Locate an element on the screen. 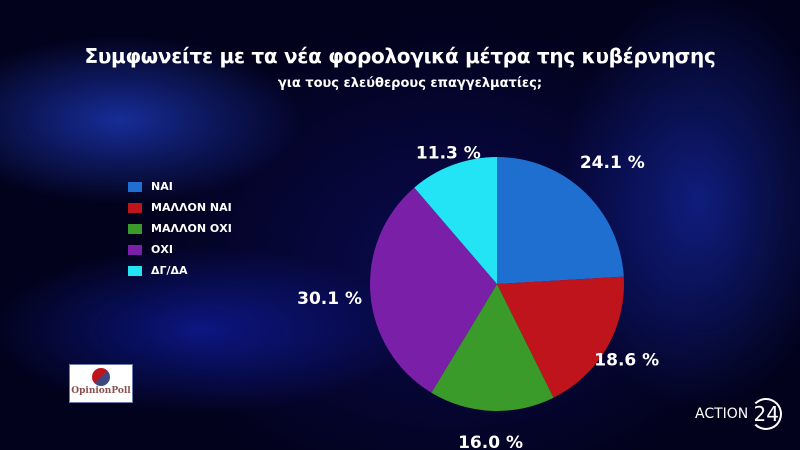 The image size is (800, 450). legend-item: ΔΓ/ΔΑ is located at coordinates (180, 270).